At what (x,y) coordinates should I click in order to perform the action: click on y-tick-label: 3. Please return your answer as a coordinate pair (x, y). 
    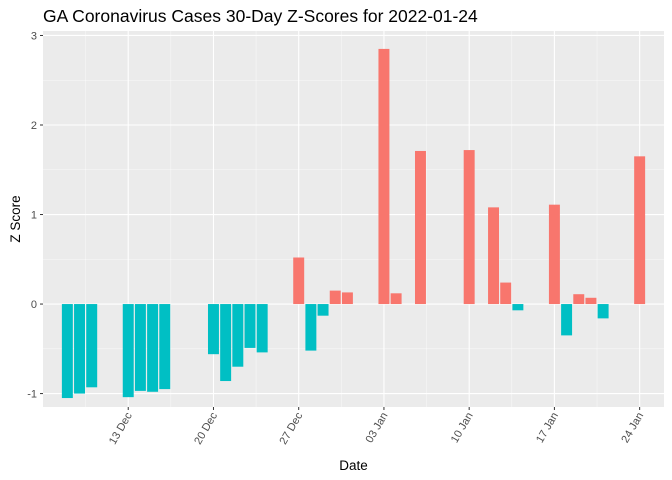
    Looking at the image, I should click on (34, 36).